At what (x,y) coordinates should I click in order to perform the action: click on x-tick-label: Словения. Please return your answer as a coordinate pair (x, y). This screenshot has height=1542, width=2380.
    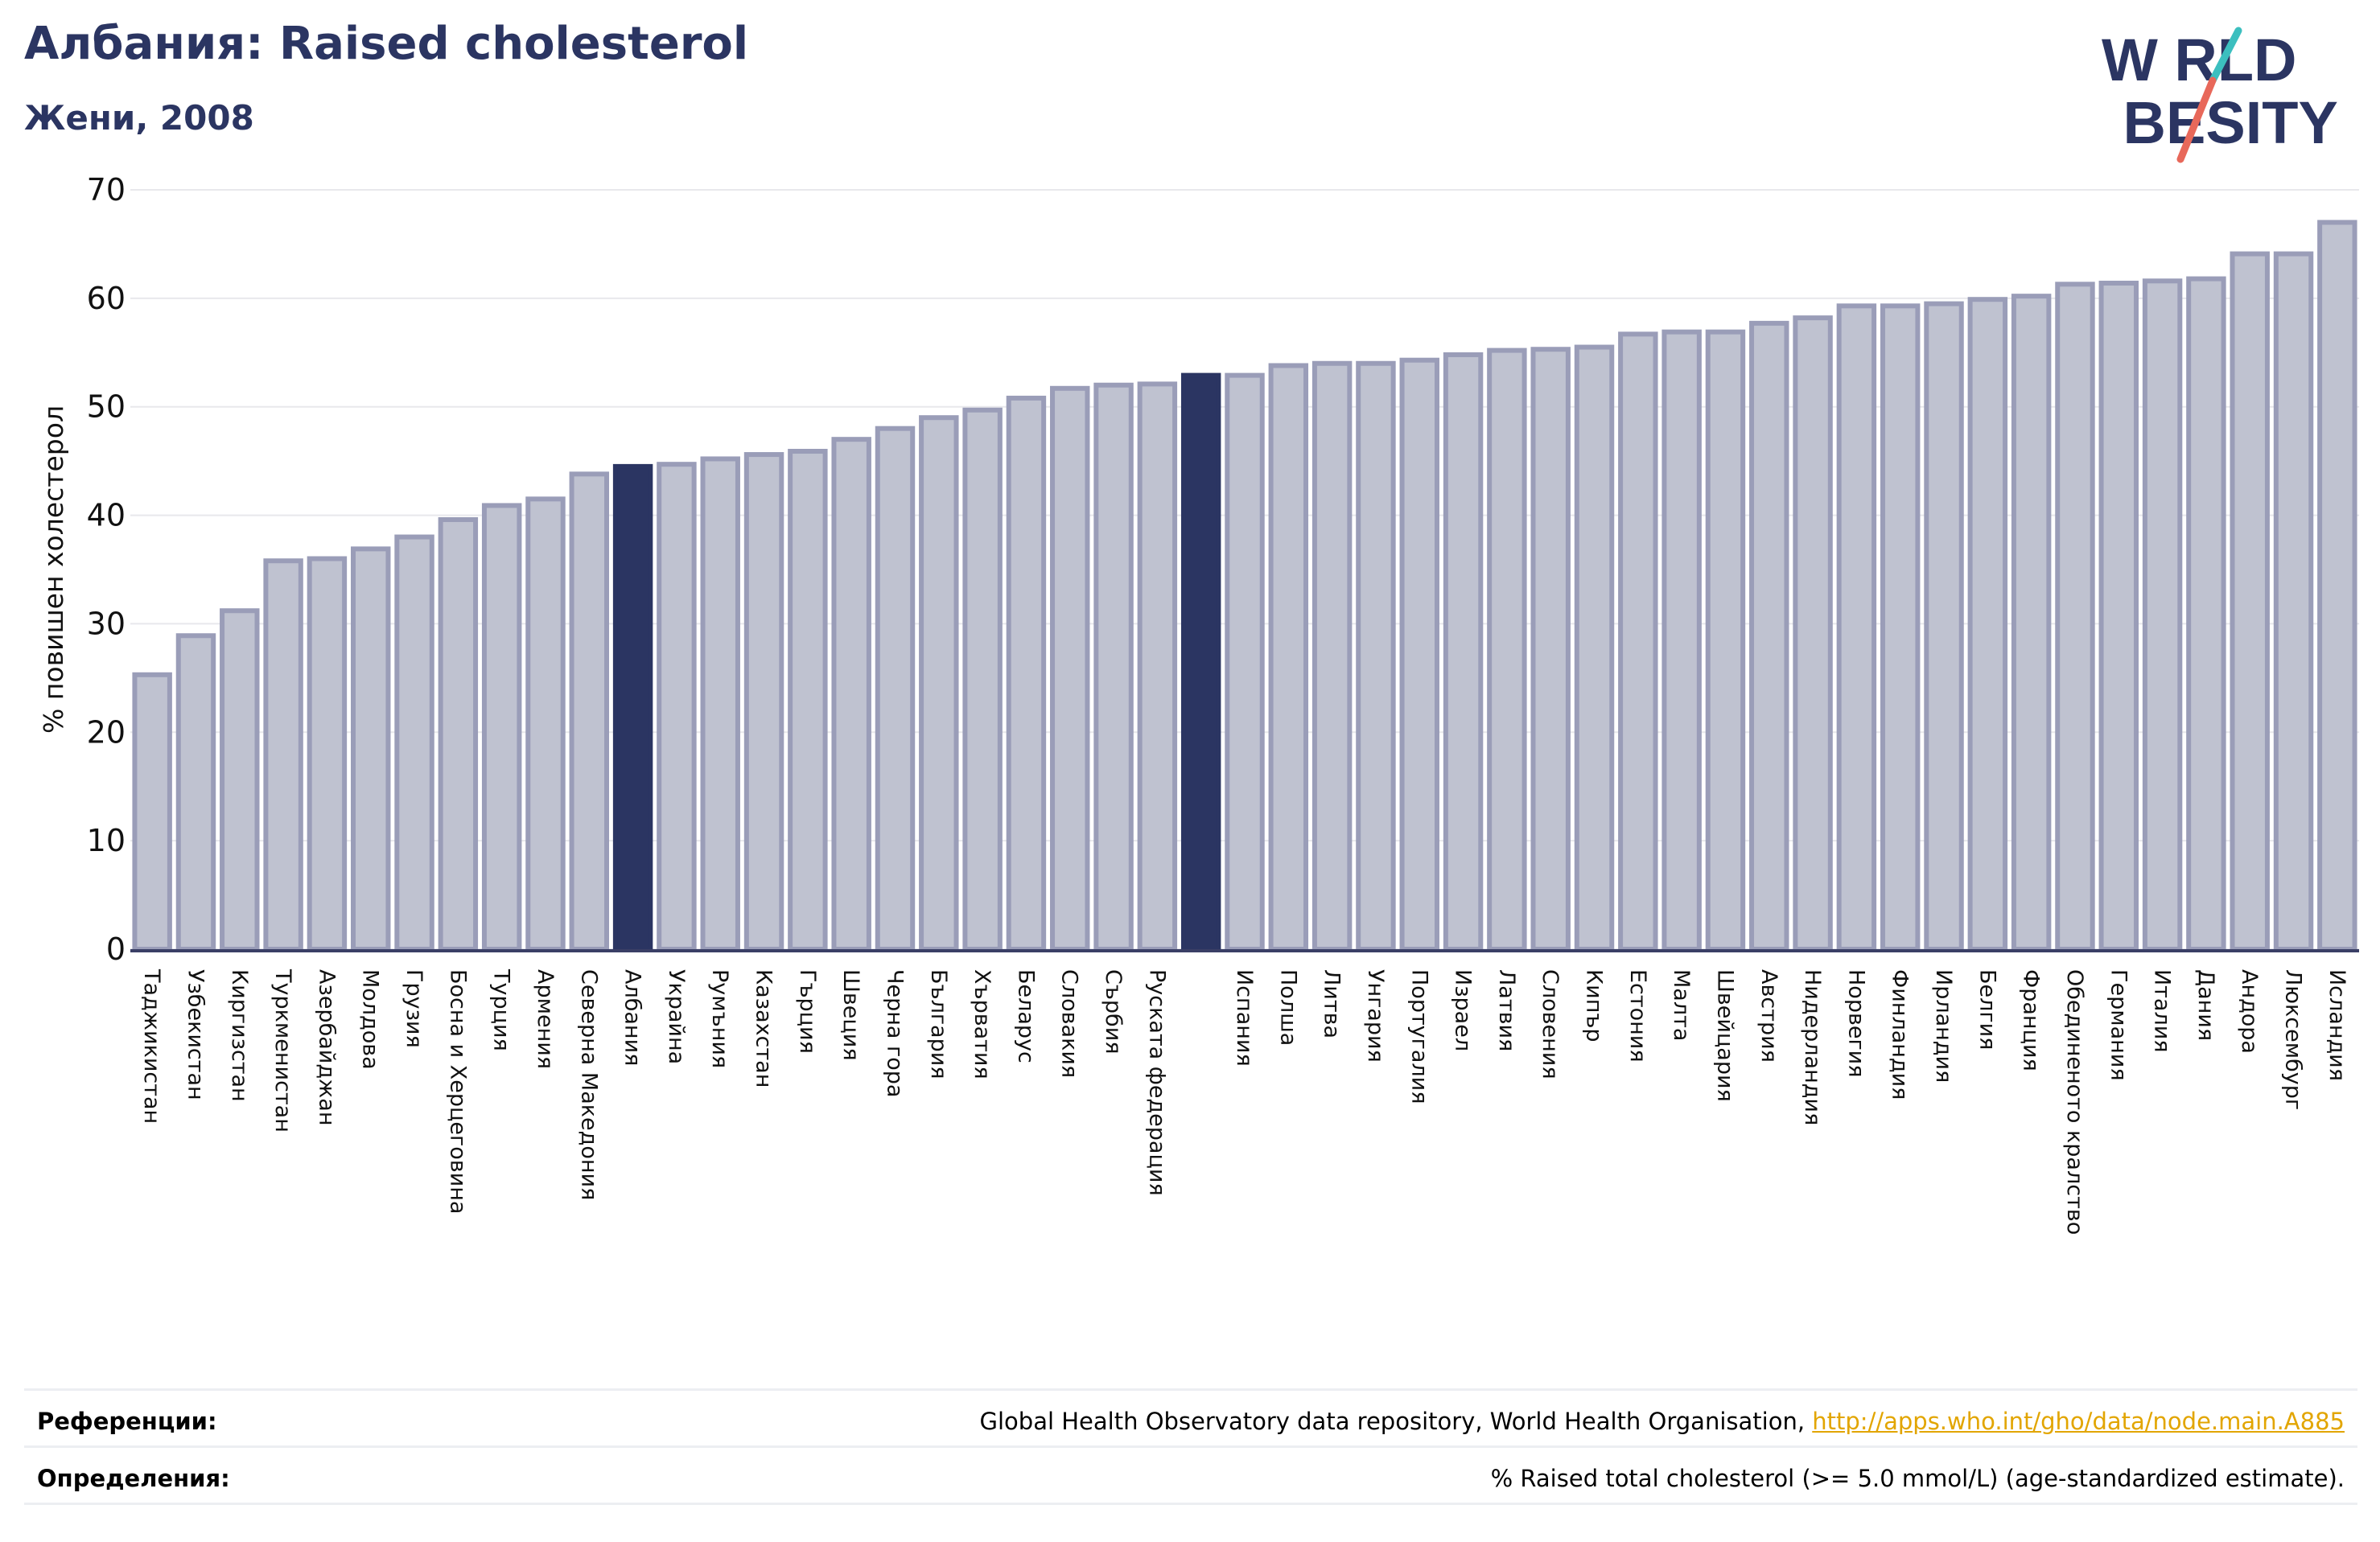
    Looking at the image, I should click on (1550, 1024).